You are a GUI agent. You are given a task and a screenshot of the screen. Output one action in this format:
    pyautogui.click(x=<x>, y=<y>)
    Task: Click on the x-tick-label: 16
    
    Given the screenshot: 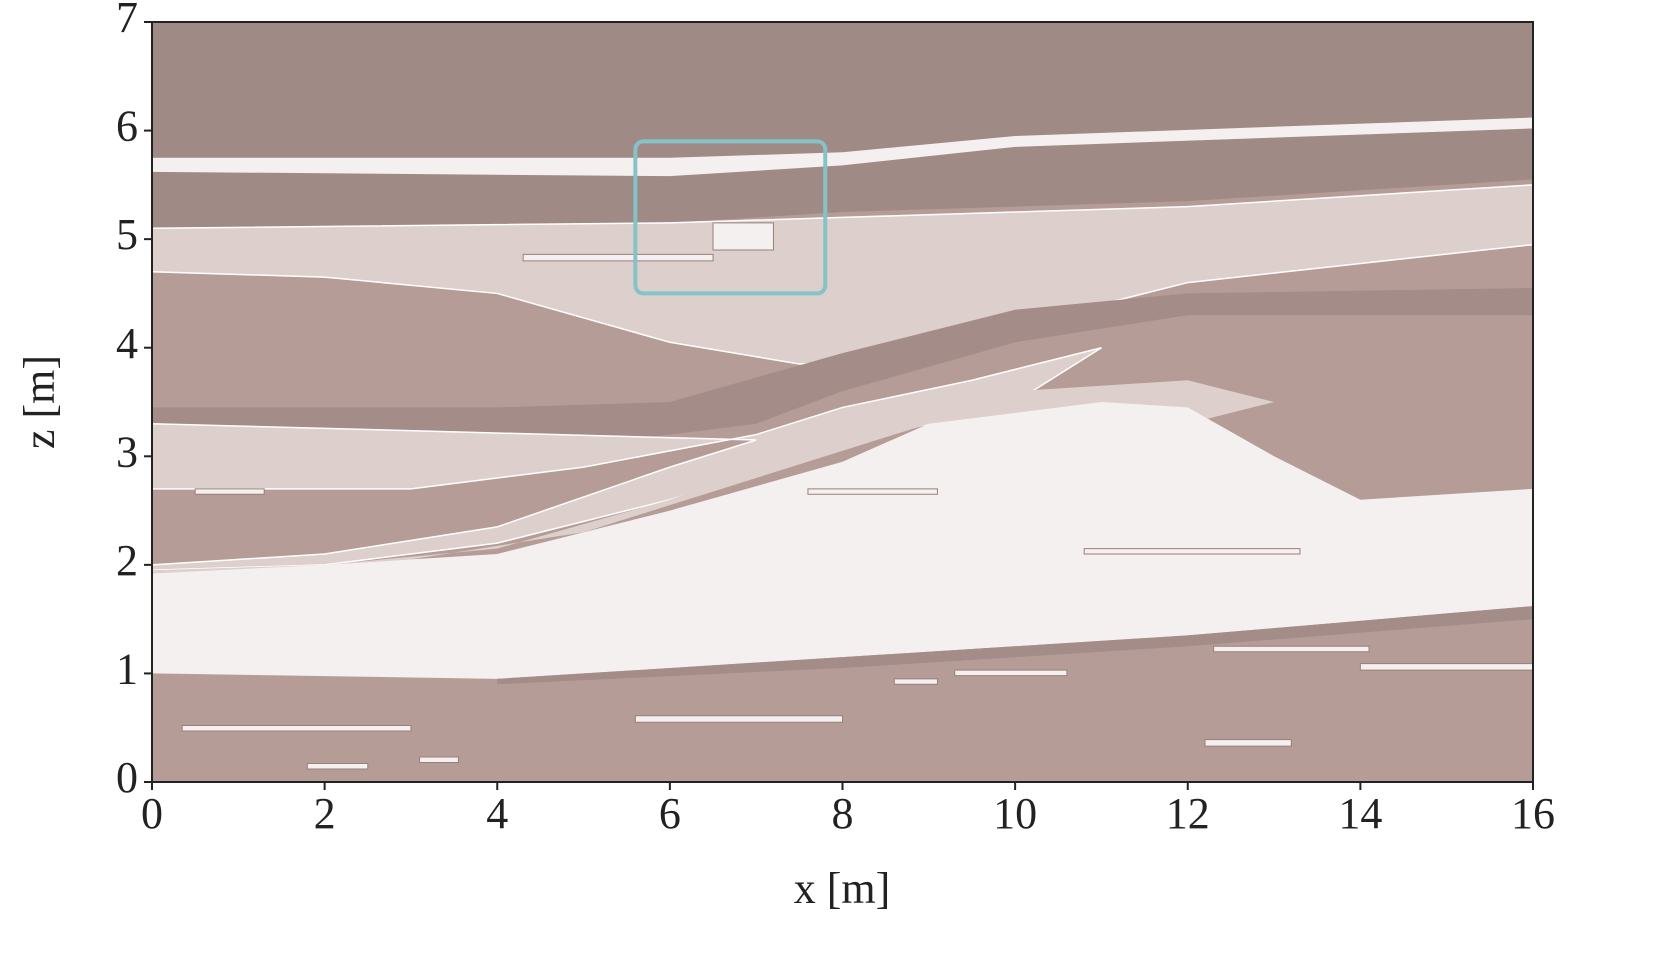 What is the action you would take?
    pyautogui.click(x=1533, y=813)
    